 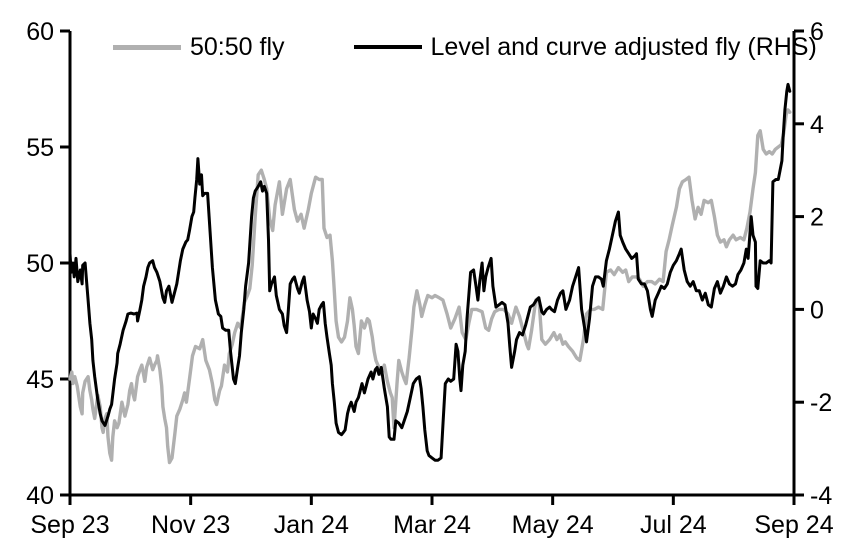 What do you see at coordinates (69, 525) in the screenshot?
I see `x-axis-tick-label: Sep 23` at bounding box center [69, 525].